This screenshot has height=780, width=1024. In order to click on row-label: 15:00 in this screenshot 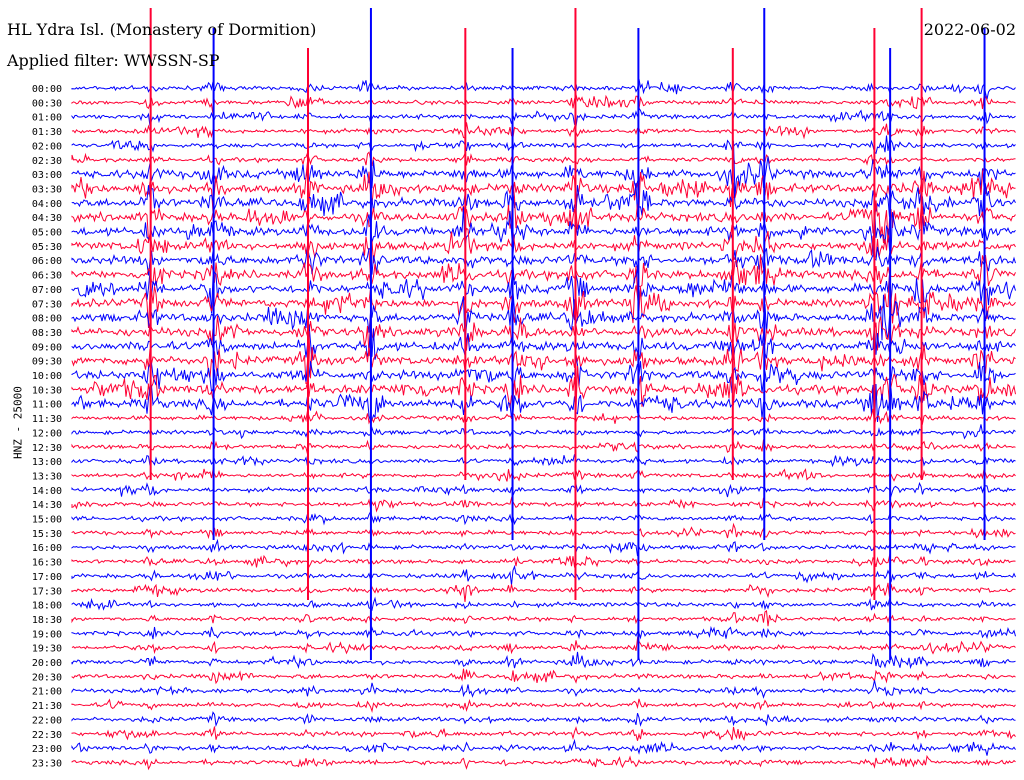, I will do `click(47, 520)`.